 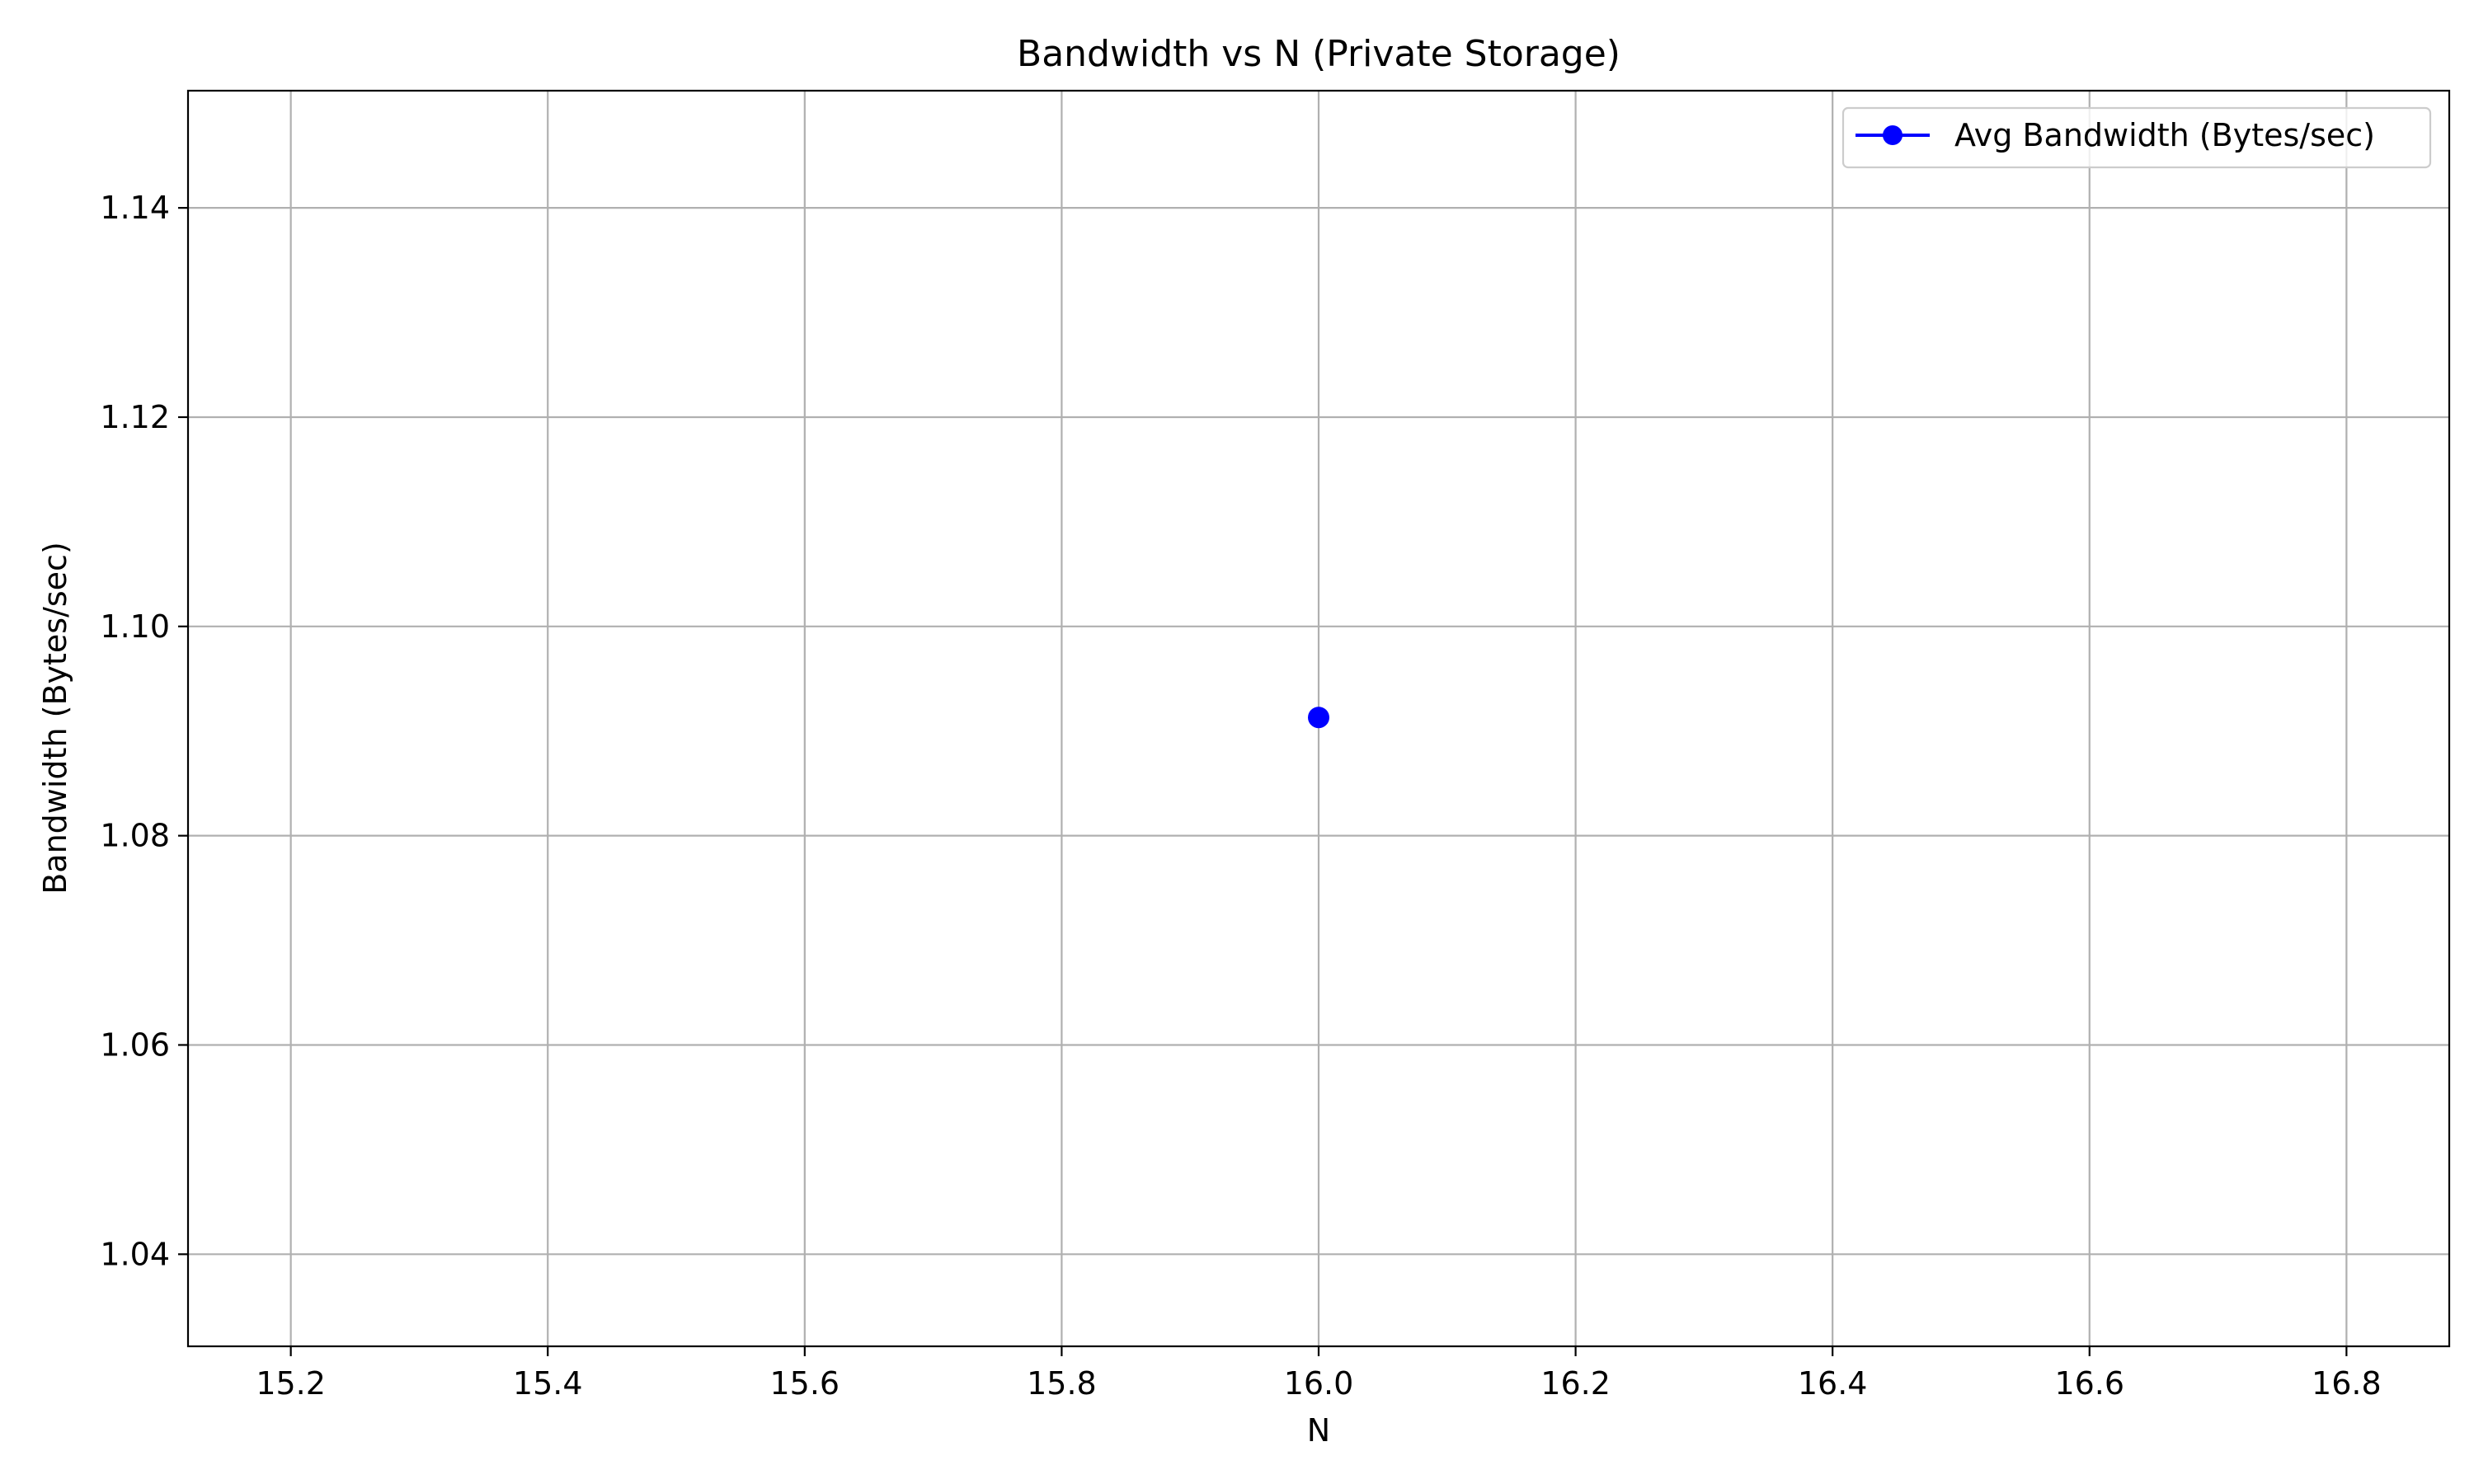 What do you see at coordinates (1062, 1383) in the screenshot?
I see `x-tick-label: 15.8` at bounding box center [1062, 1383].